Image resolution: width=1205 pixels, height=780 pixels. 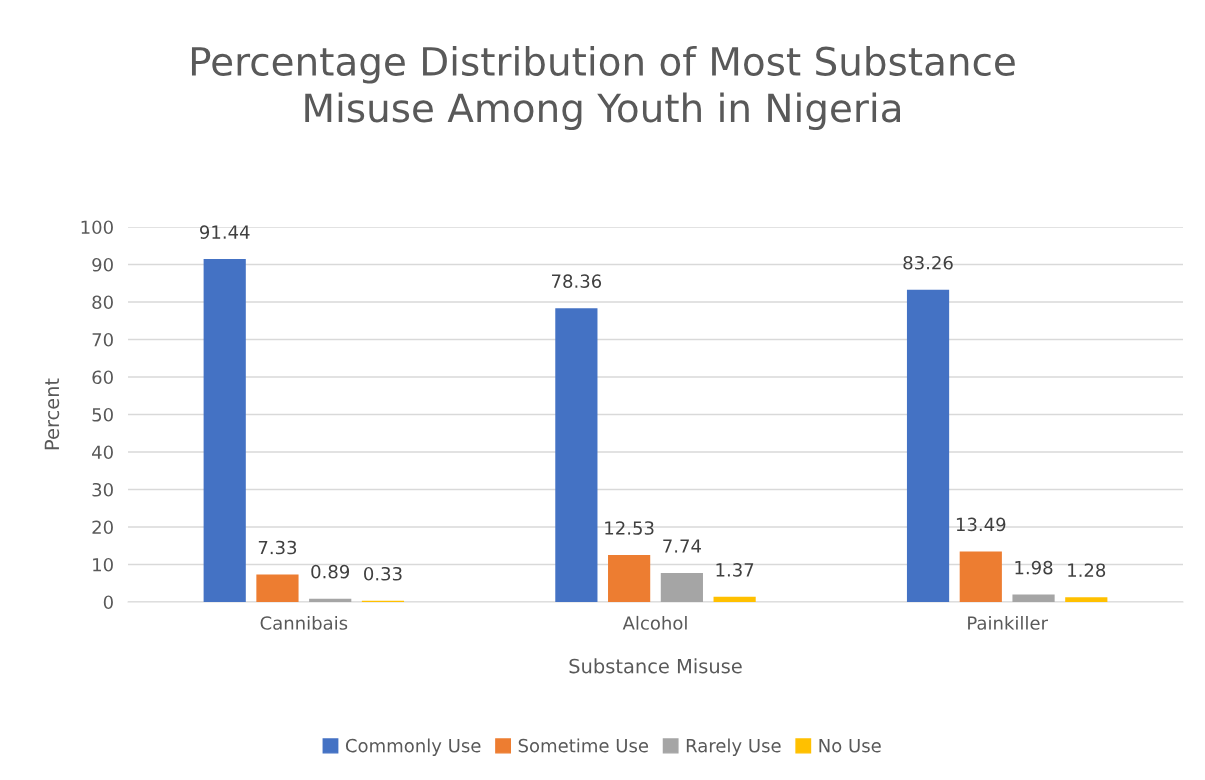 What do you see at coordinates (850, 746) in the screenshot?
I see `legend-label: No Use` at bounding box center [850, 746].